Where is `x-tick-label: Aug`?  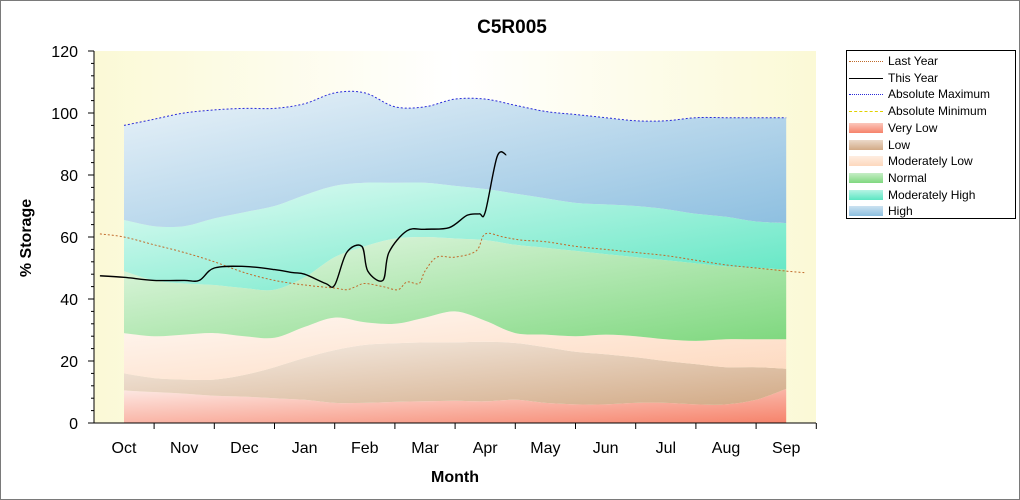
x-tick-label: Aug is located at coordinates (726, 448).